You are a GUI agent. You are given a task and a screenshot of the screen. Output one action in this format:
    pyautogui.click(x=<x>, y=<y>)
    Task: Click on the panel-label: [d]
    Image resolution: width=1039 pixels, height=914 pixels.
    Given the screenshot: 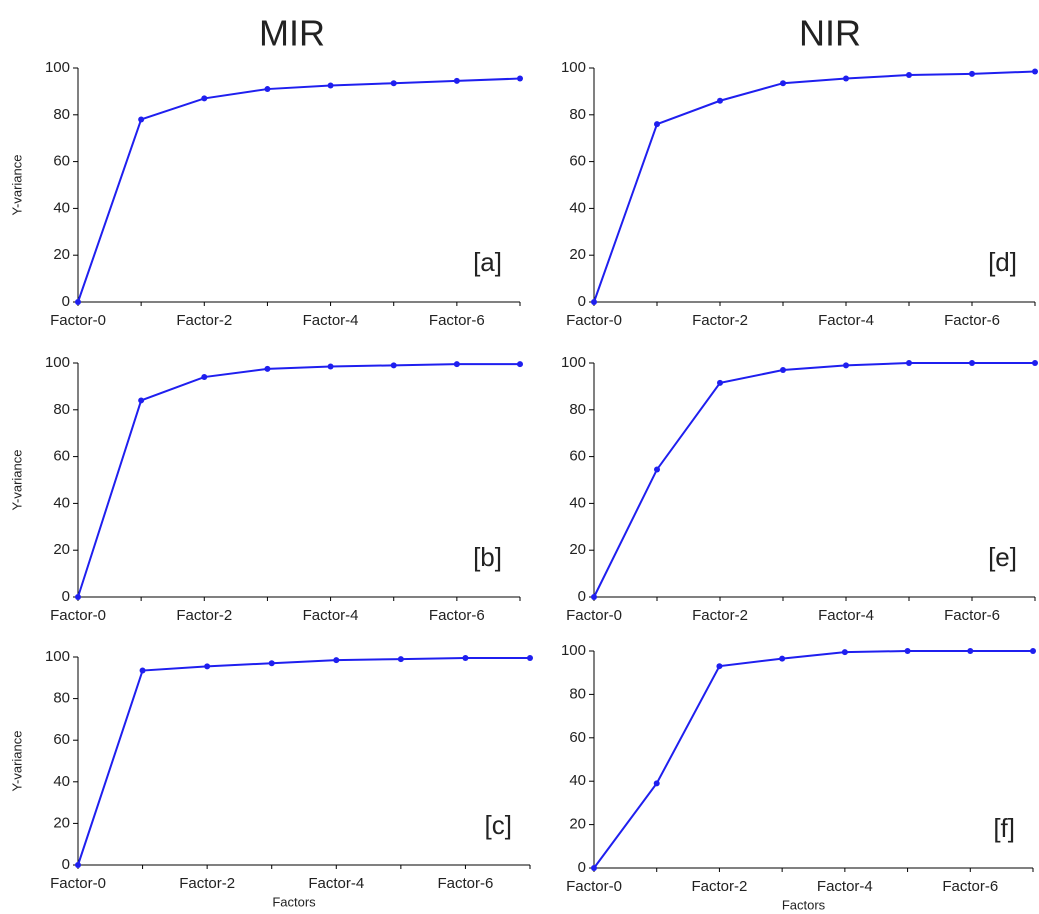 What is the action you would take?
    pyautogui.click(x=1002, y=262)
    